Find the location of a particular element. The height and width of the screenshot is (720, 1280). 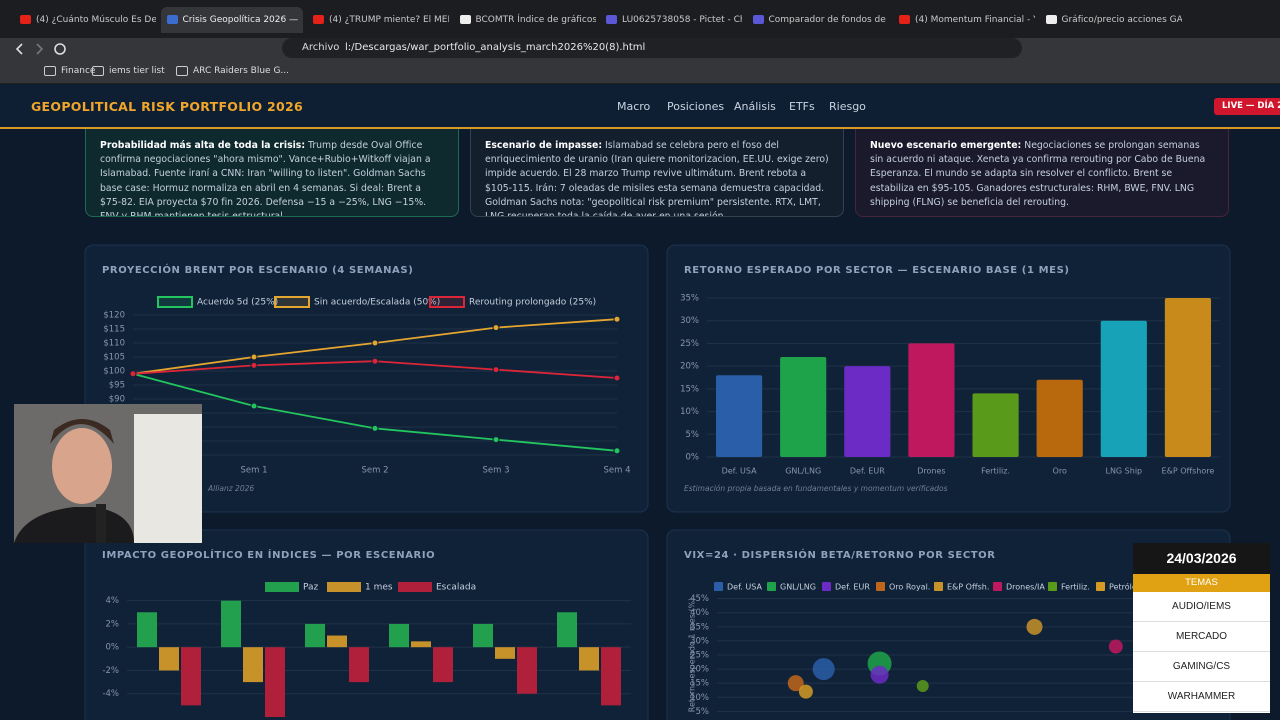

browser-tab: LU0625738058 - Pictet - China is located at coordinates (671, 20).